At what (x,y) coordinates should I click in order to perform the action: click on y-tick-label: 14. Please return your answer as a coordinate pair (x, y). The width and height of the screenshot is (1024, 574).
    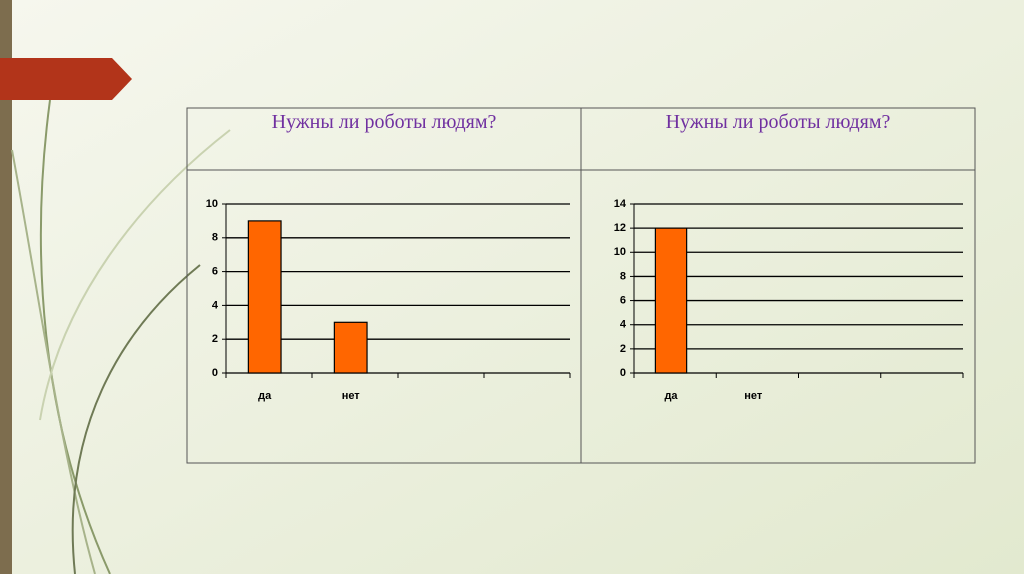
    Looking at the image, I should click on (620, 204).